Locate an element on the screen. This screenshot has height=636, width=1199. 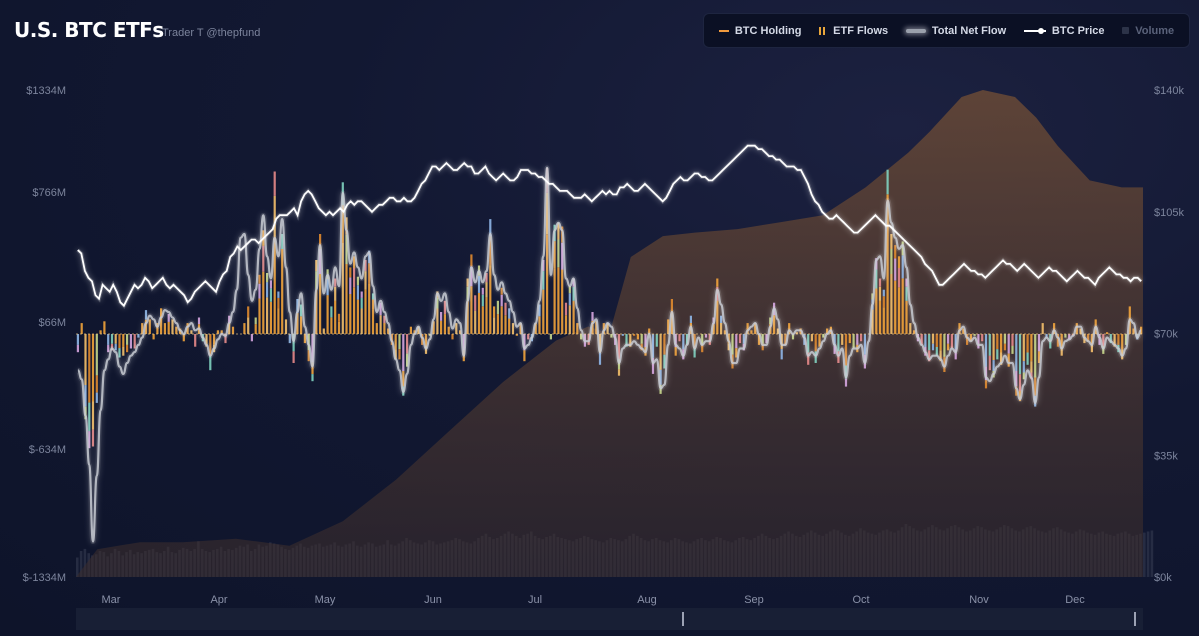
legend-item-volume: Volume is located at coordinates (1148, 31).